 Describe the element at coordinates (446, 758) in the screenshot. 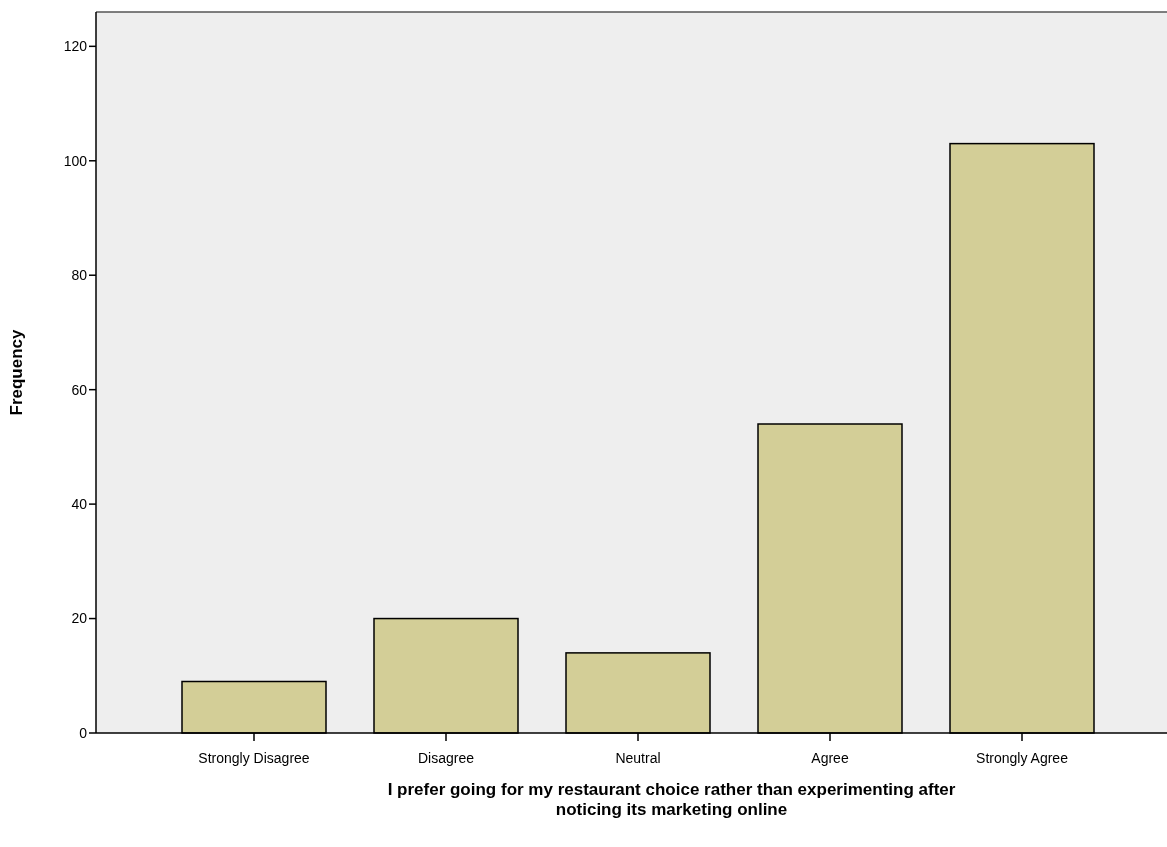

I see `x-tick-label: Disagree` at that location.